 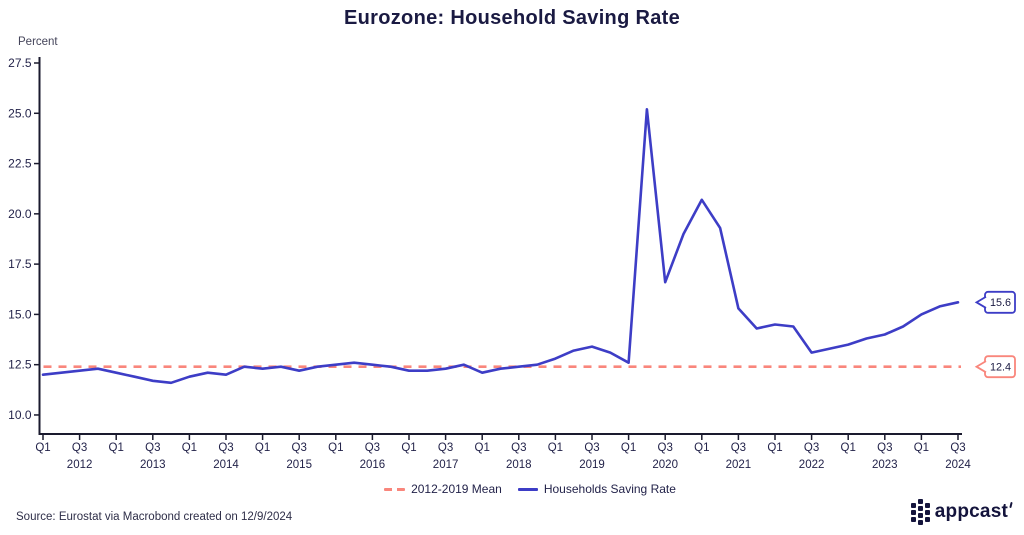 I want to click on y-tick-label: 25.0, so click(x=20, y=113).